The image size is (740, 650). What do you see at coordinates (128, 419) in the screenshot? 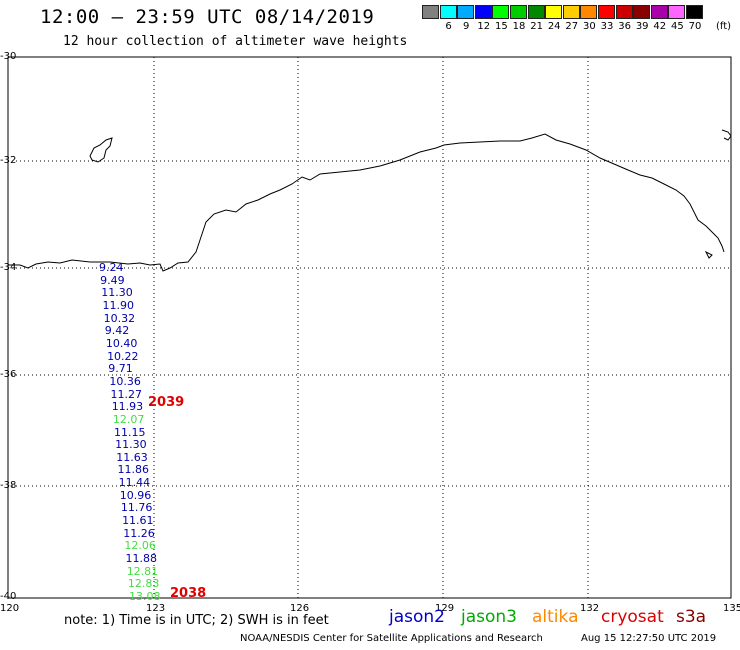
I see `wave-height-value: 12.07` at bounding box center [128, 419].